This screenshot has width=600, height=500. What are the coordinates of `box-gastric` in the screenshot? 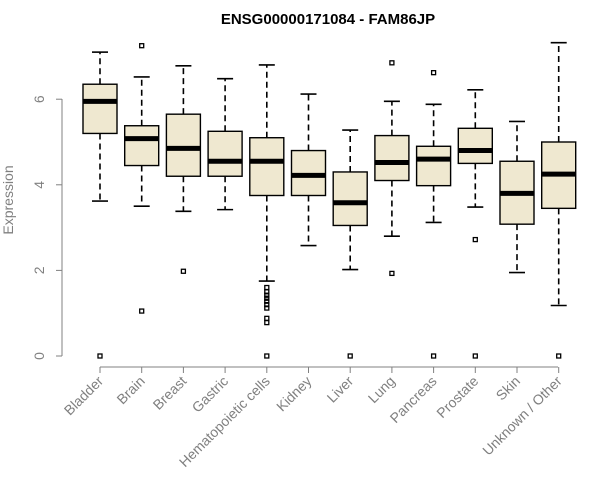 It's located at (225, 144).